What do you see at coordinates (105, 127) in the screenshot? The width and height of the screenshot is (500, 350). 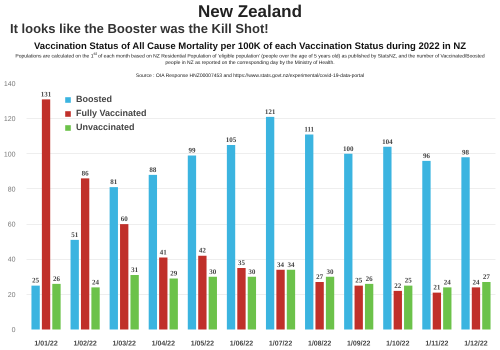 I see `legend-label: Unvaccinated` at bounding box center [105, 127].